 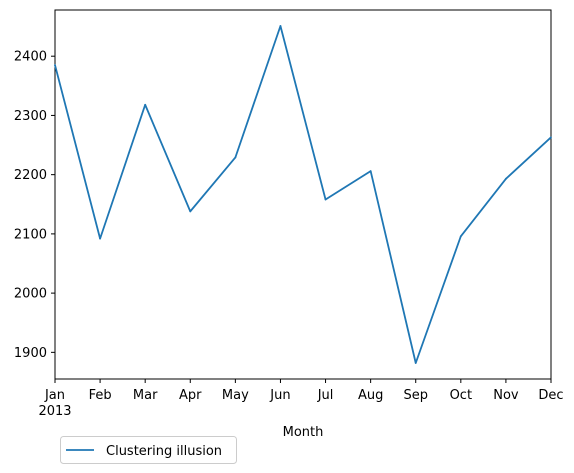 What do you see at coordinates (325, 395) in the screenshot?
I see `x-tick-label: Jul` at bounding box center [325, 395].